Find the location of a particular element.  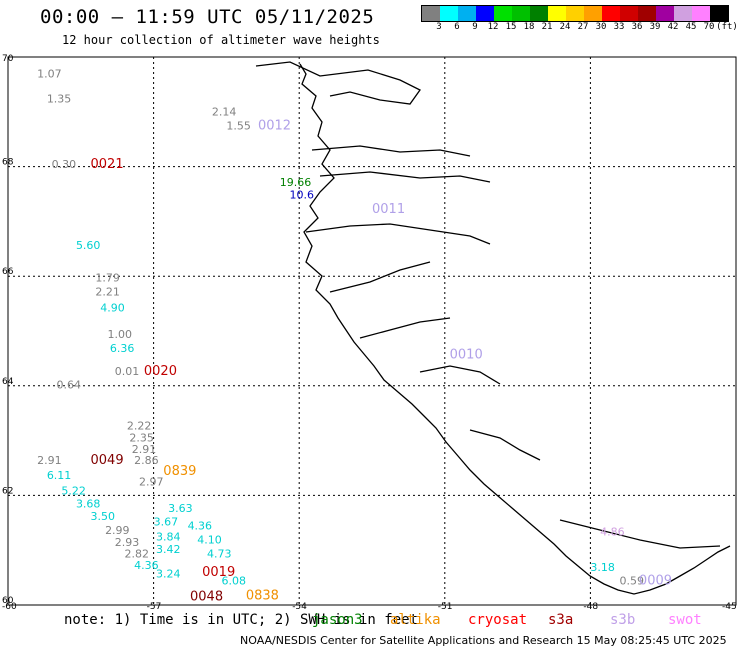

wave-height-value: 3.63 is located at coordinates (180, 508).